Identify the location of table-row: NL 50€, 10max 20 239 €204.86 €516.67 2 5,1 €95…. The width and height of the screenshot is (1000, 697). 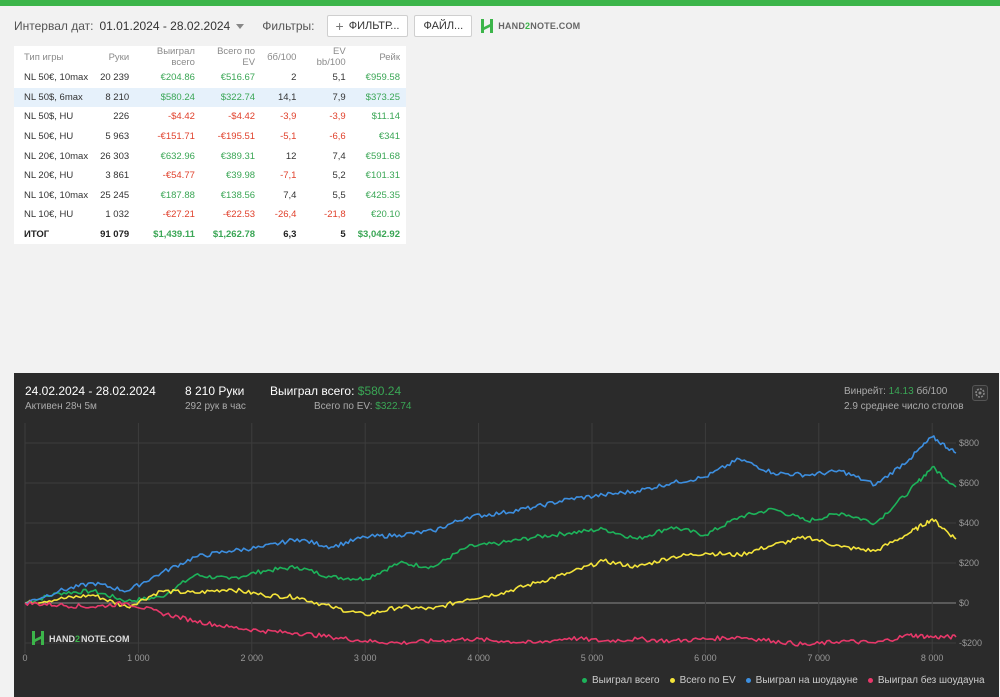
(210, 78).